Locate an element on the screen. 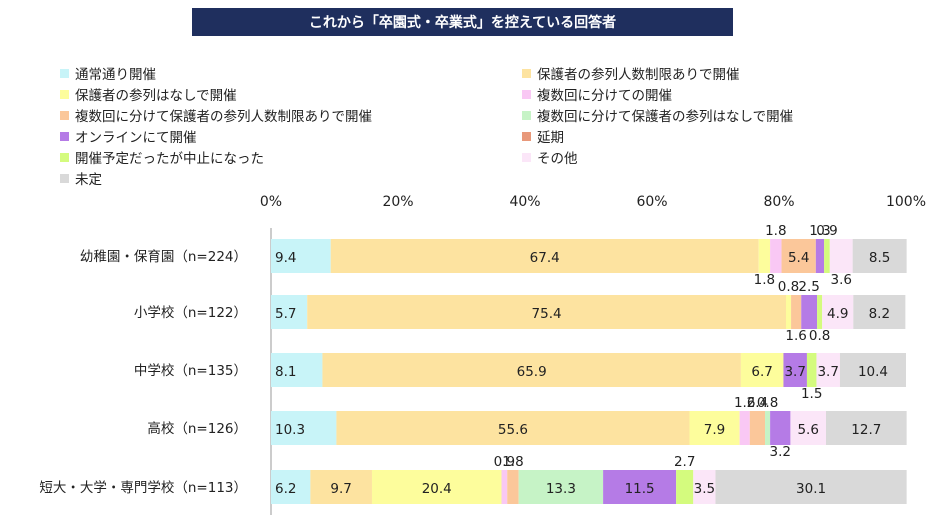  legend-item: 通常通り開催 is located at coordinates (108, 73).